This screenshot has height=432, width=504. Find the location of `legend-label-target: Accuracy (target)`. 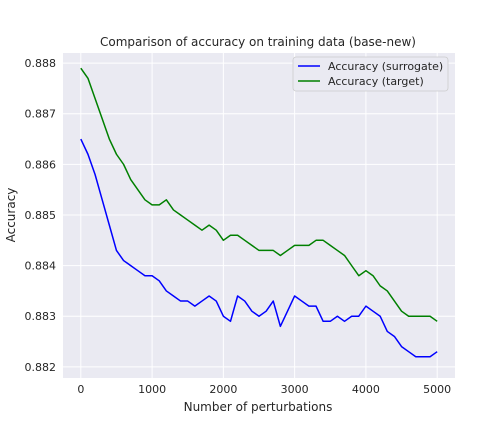

legend-label-target: Accuracy (target) is located at coordinates (376, 81).